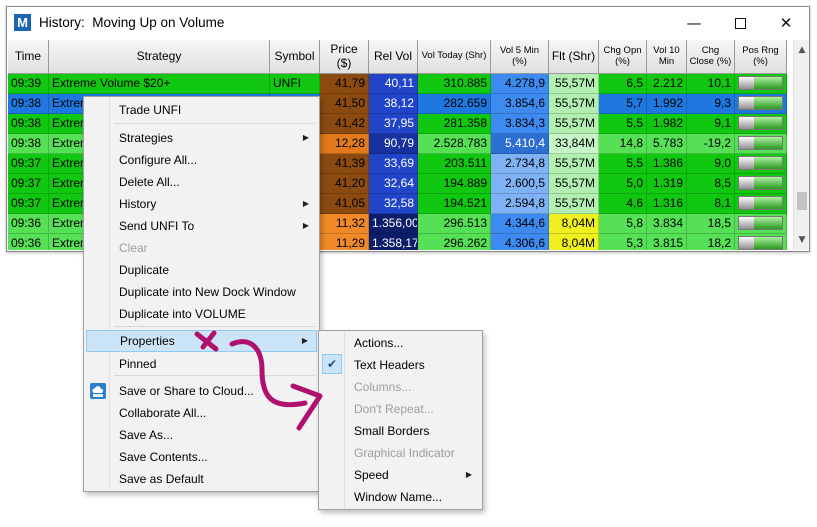 The width and height of the screenshot is (817, 527). I want to click on cell-vol-5min: 4.306,6, so click(520, 242).